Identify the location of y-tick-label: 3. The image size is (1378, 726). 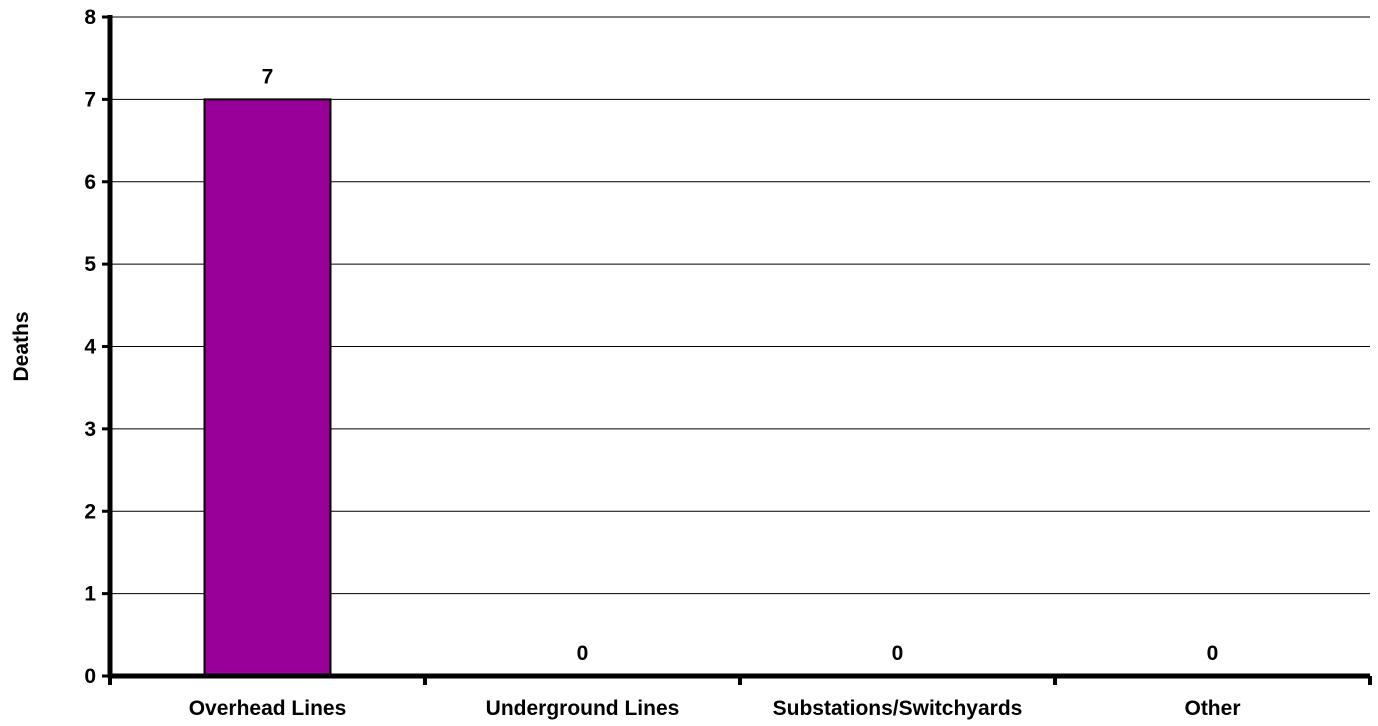
(90, 429).